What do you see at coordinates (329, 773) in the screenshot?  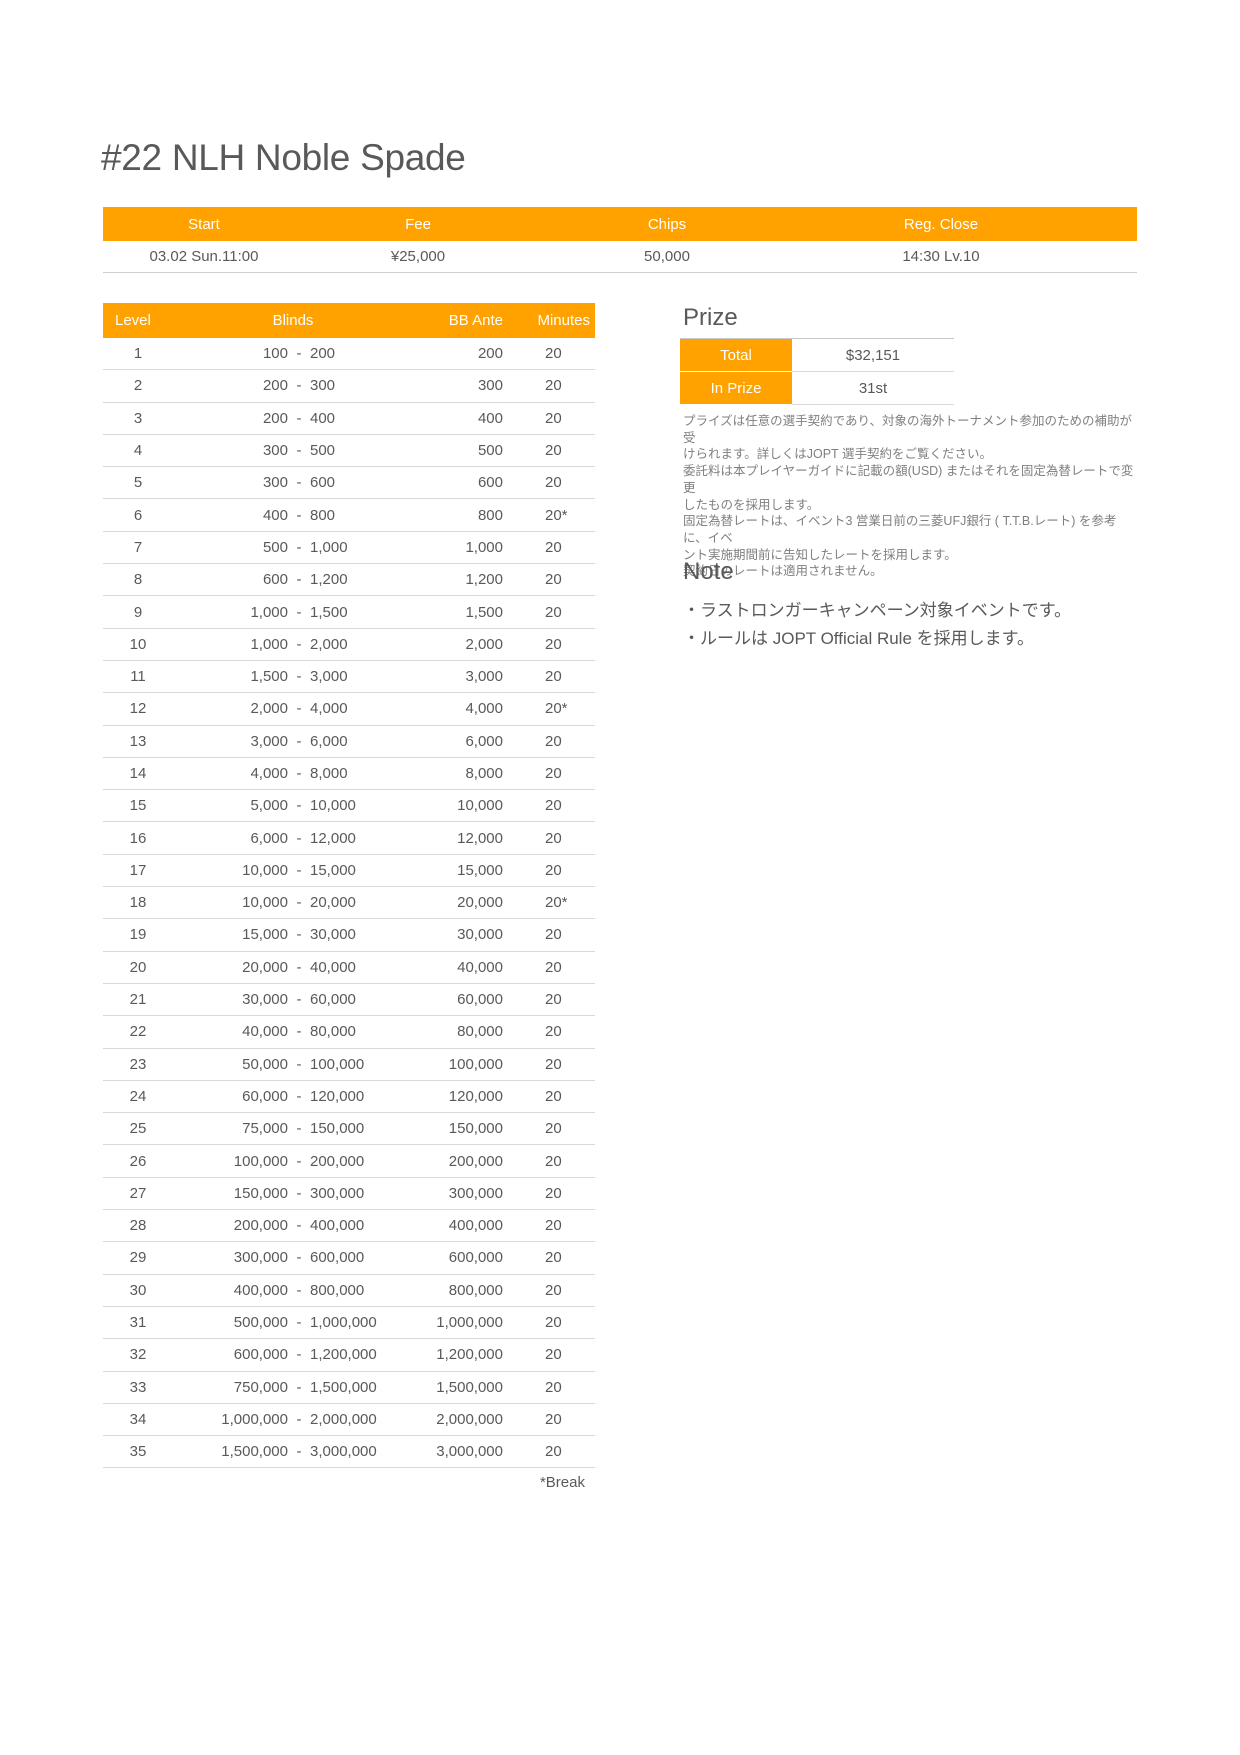 I see `big-blind-cell: 8,000` at bounding box center [329, 773].